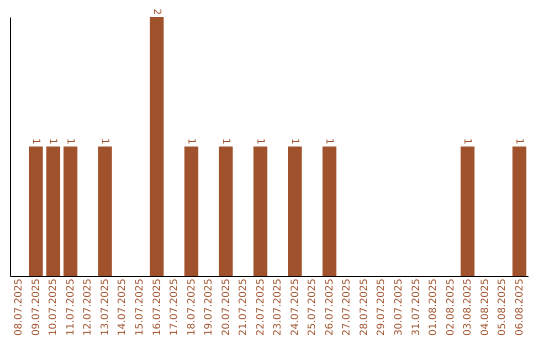 The width and height of the screenshot is (540, 340). Describe the element at coordinates (260, 307) in the screenshot. I see `x-tick-label: 22.07.2025` at that location.